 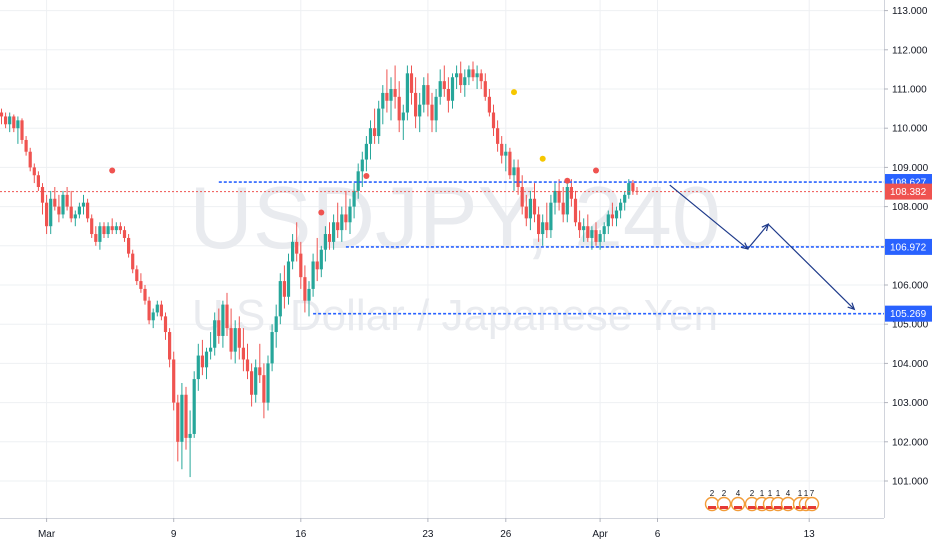 What do you see at coordinates (738, 493) in the screenshot?
I see `event-count: 4` at bounding box center [738, 493].